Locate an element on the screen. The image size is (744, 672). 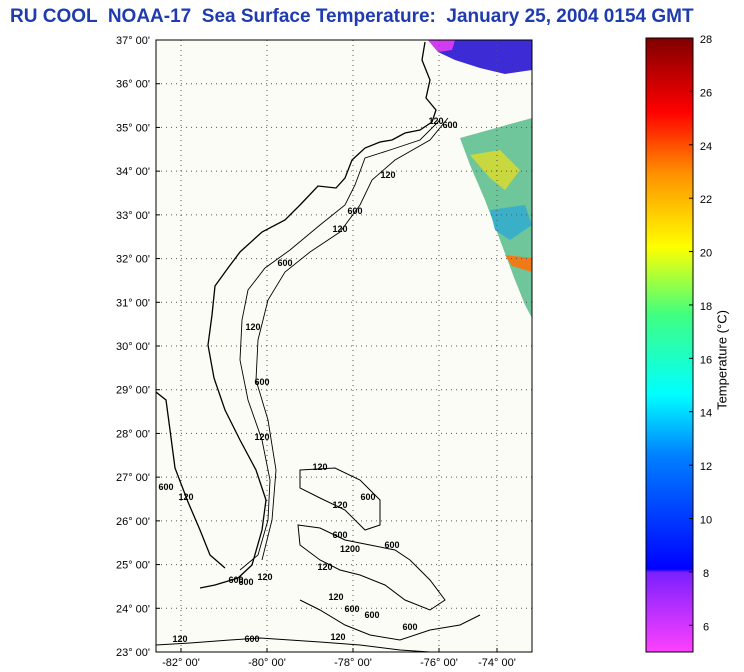
colorbar-tick-label: 24 is located at coordinates (706, 147).